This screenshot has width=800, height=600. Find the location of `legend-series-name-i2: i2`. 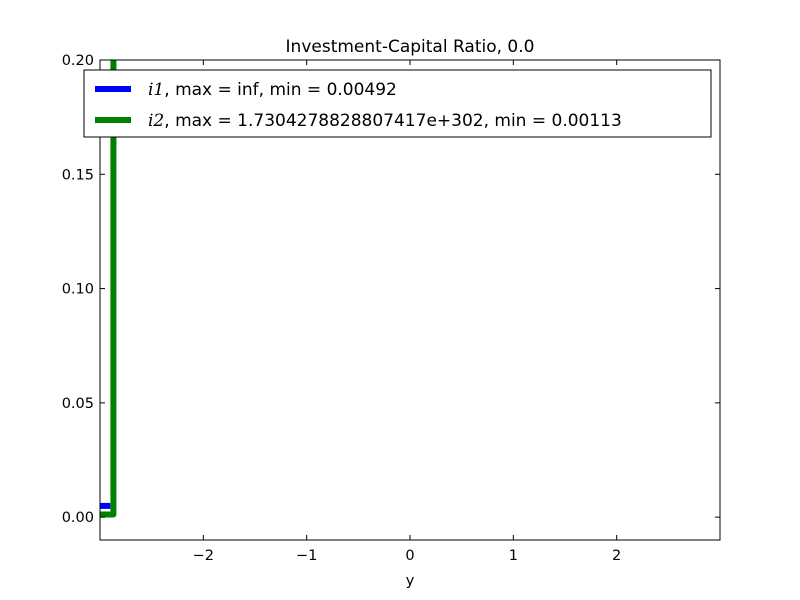

legend-series-name-i2: i2 is located at coordinates (156, 121).